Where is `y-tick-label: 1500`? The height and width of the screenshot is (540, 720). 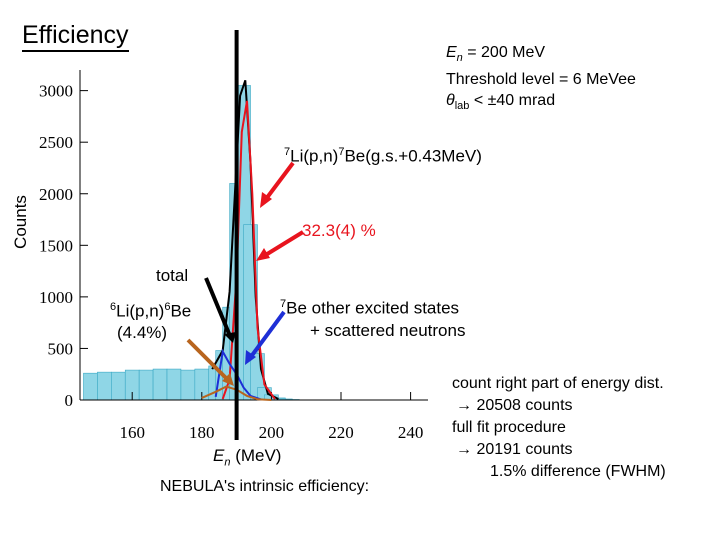 y-tick-label: 1500 is located at coordinates (56, 245).